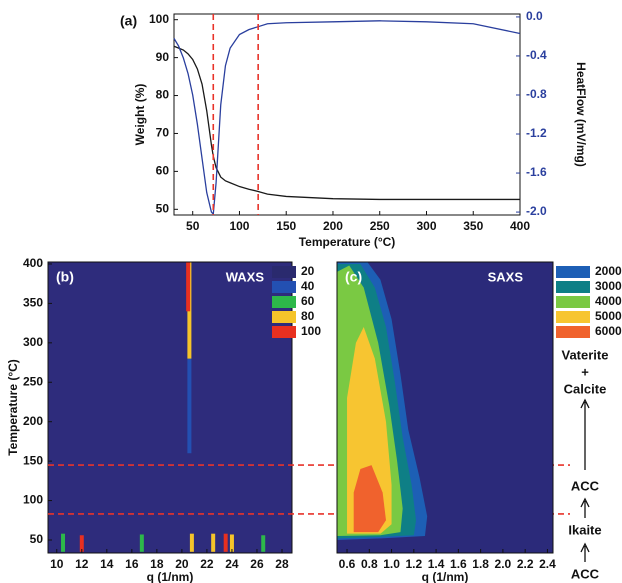  What do you see at coordinates (480, 564) in the screenshot?
I see `x-tick-label: 1.8` at bounding box center [480, 564].